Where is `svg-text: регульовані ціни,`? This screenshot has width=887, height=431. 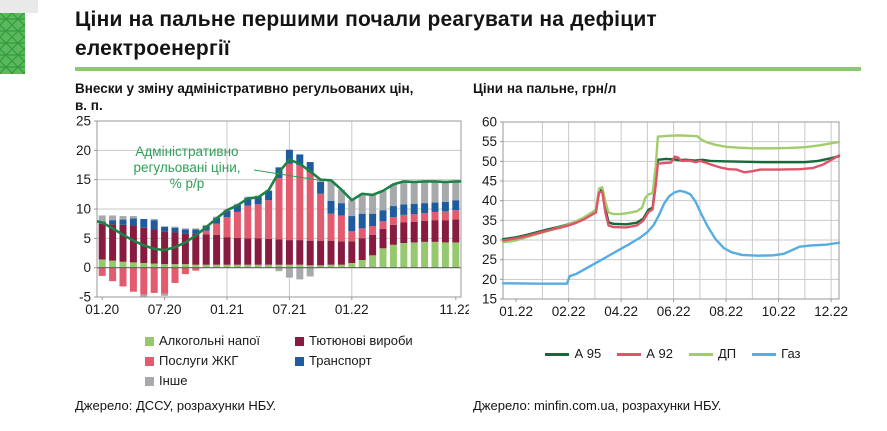
svg-text: регульовані ціни, is located at coordinates (186, 167).